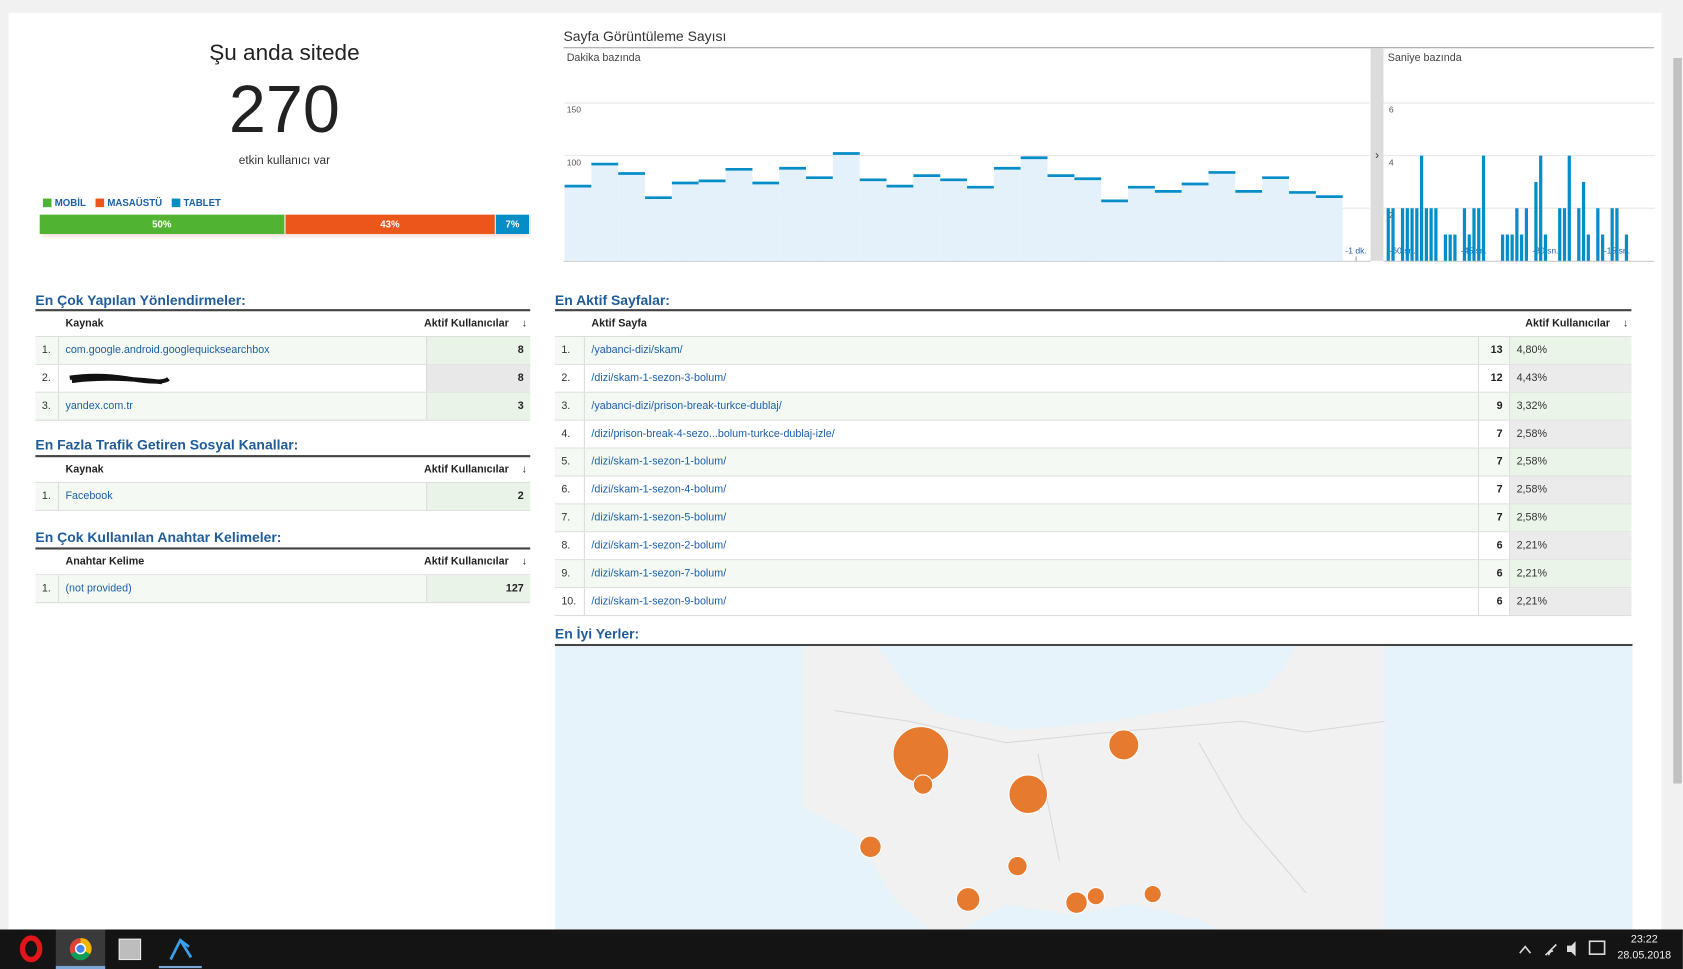  Describe the element at coordinates (1091, 916) in the screenshot. I see `mediterranean` at that location.